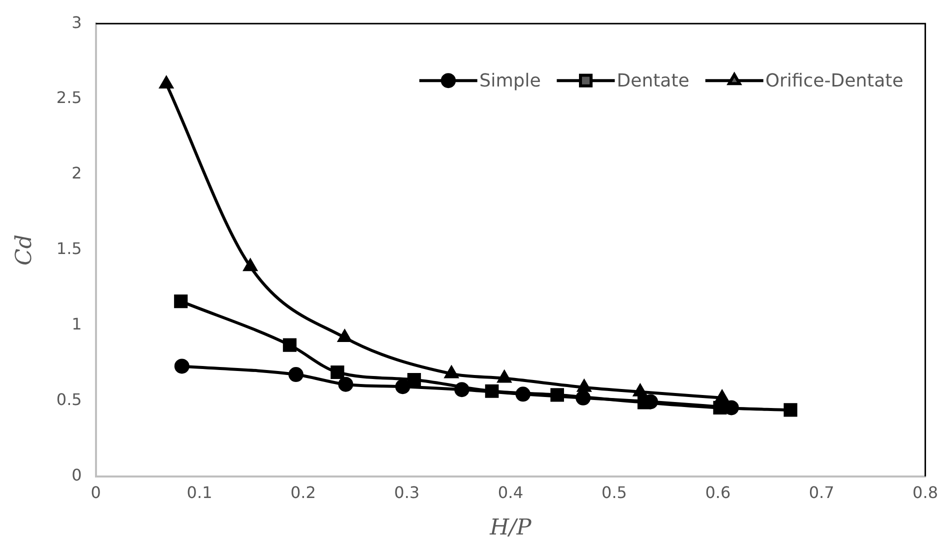  Describe the element at coordinates (24, 250) in the screenshot. I see `y-axis-title: Cd` at that location.